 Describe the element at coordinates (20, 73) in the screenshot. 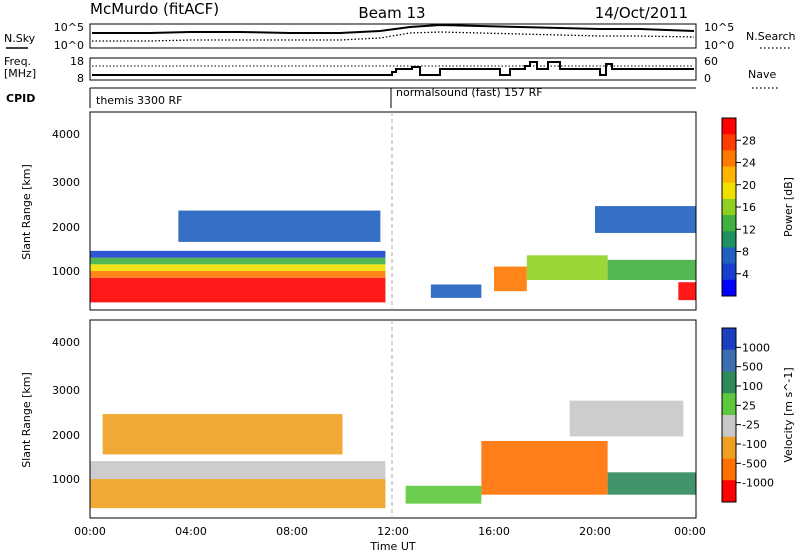

I see `freq-label-2: [MHz]` at that location.